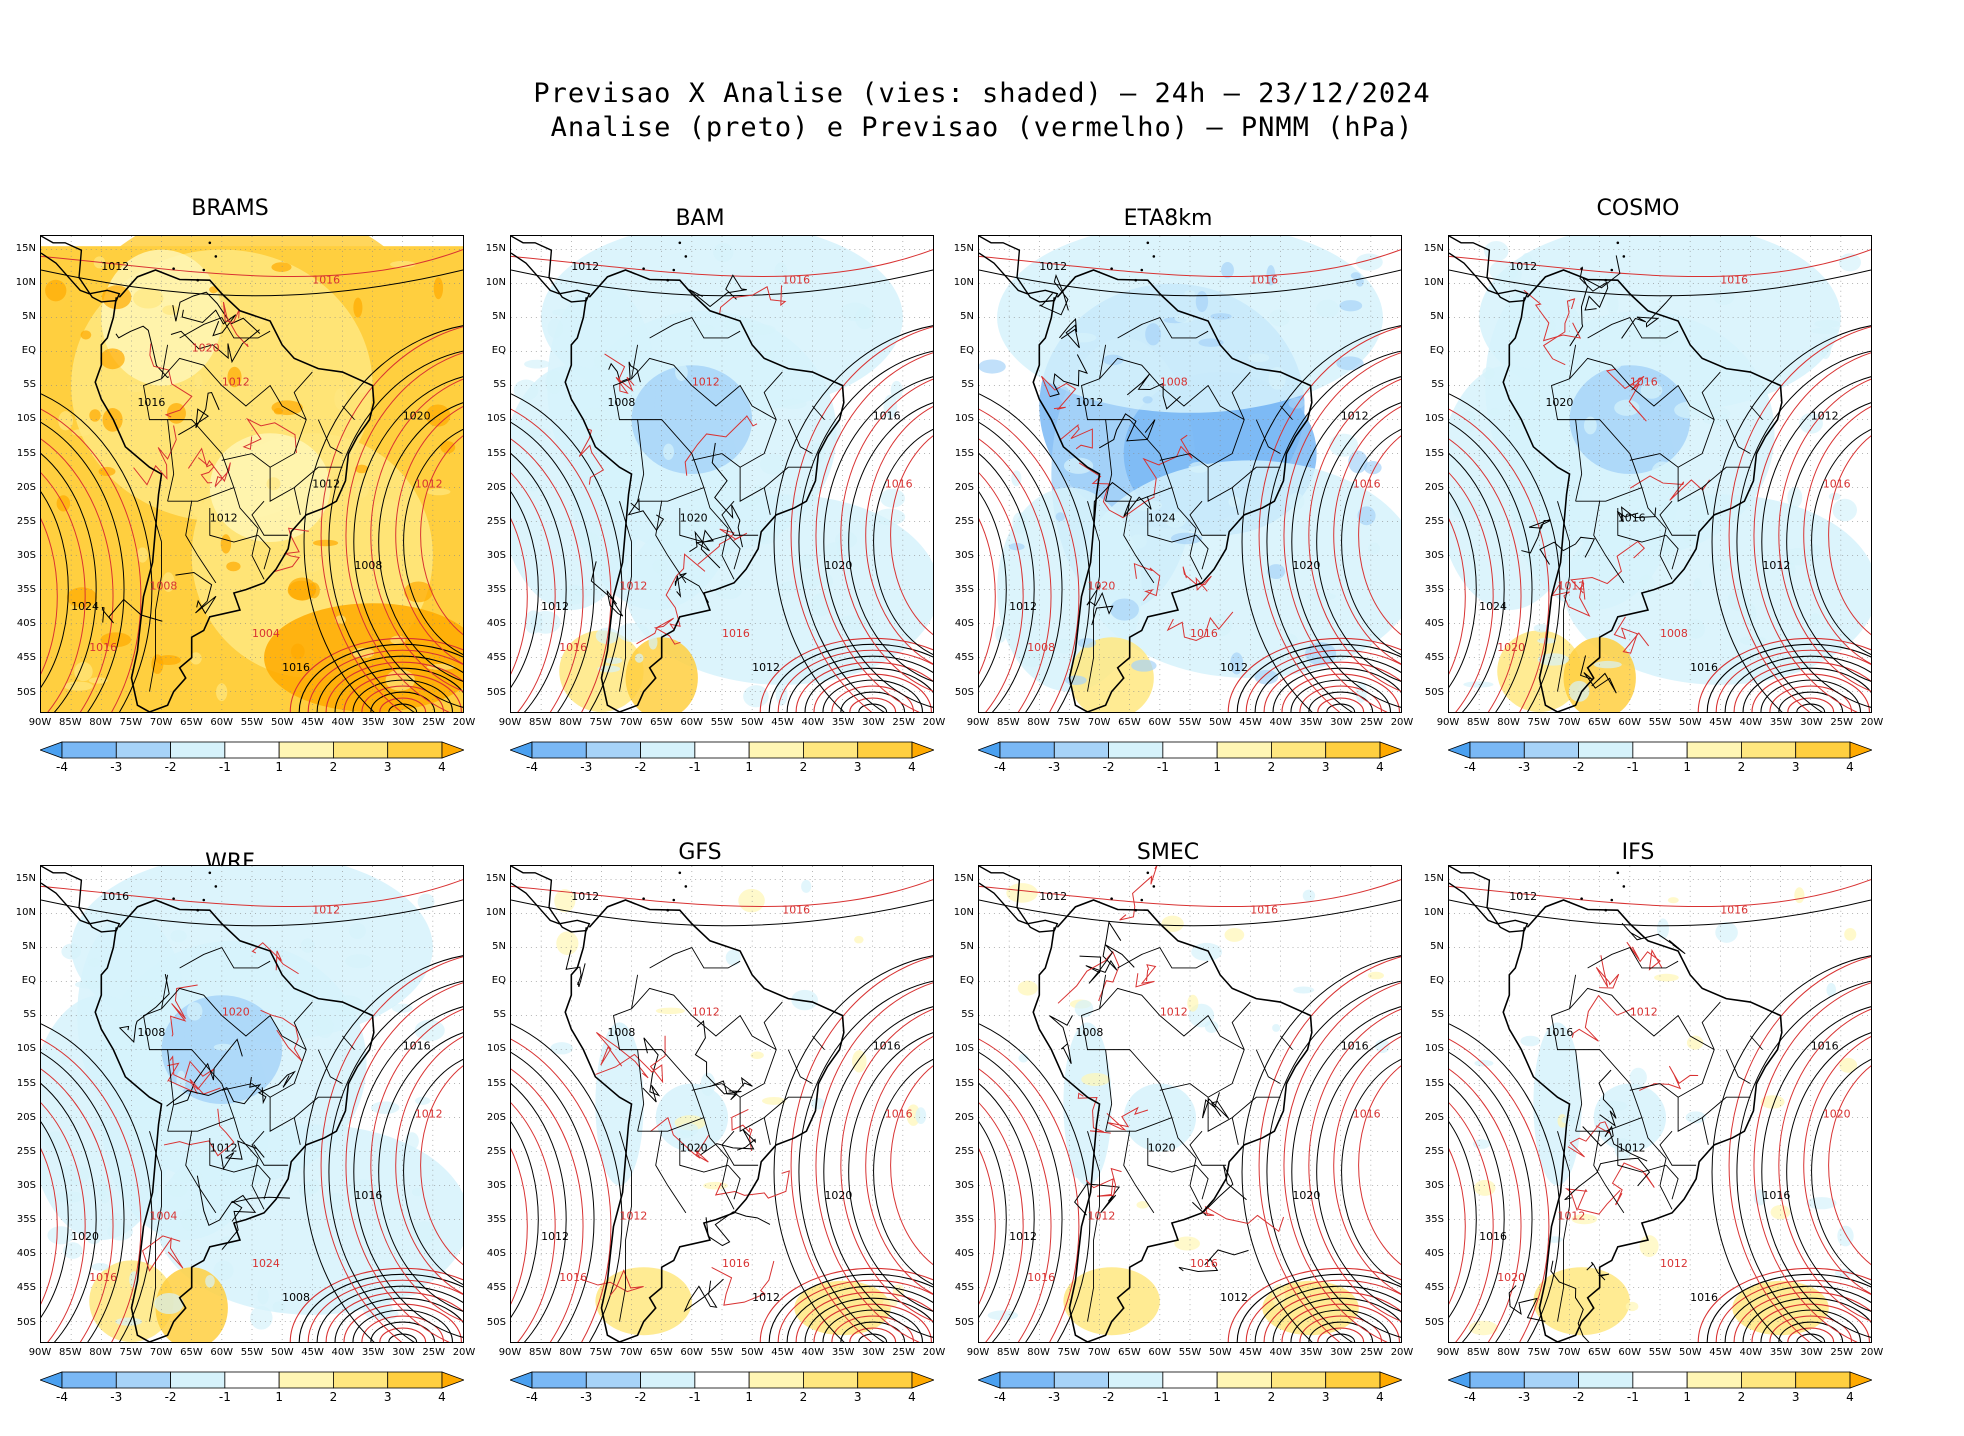 The width and height of the screenshot is (1964, 1436). I want to click on lat-tick-label: 5N, so click(29, 316).